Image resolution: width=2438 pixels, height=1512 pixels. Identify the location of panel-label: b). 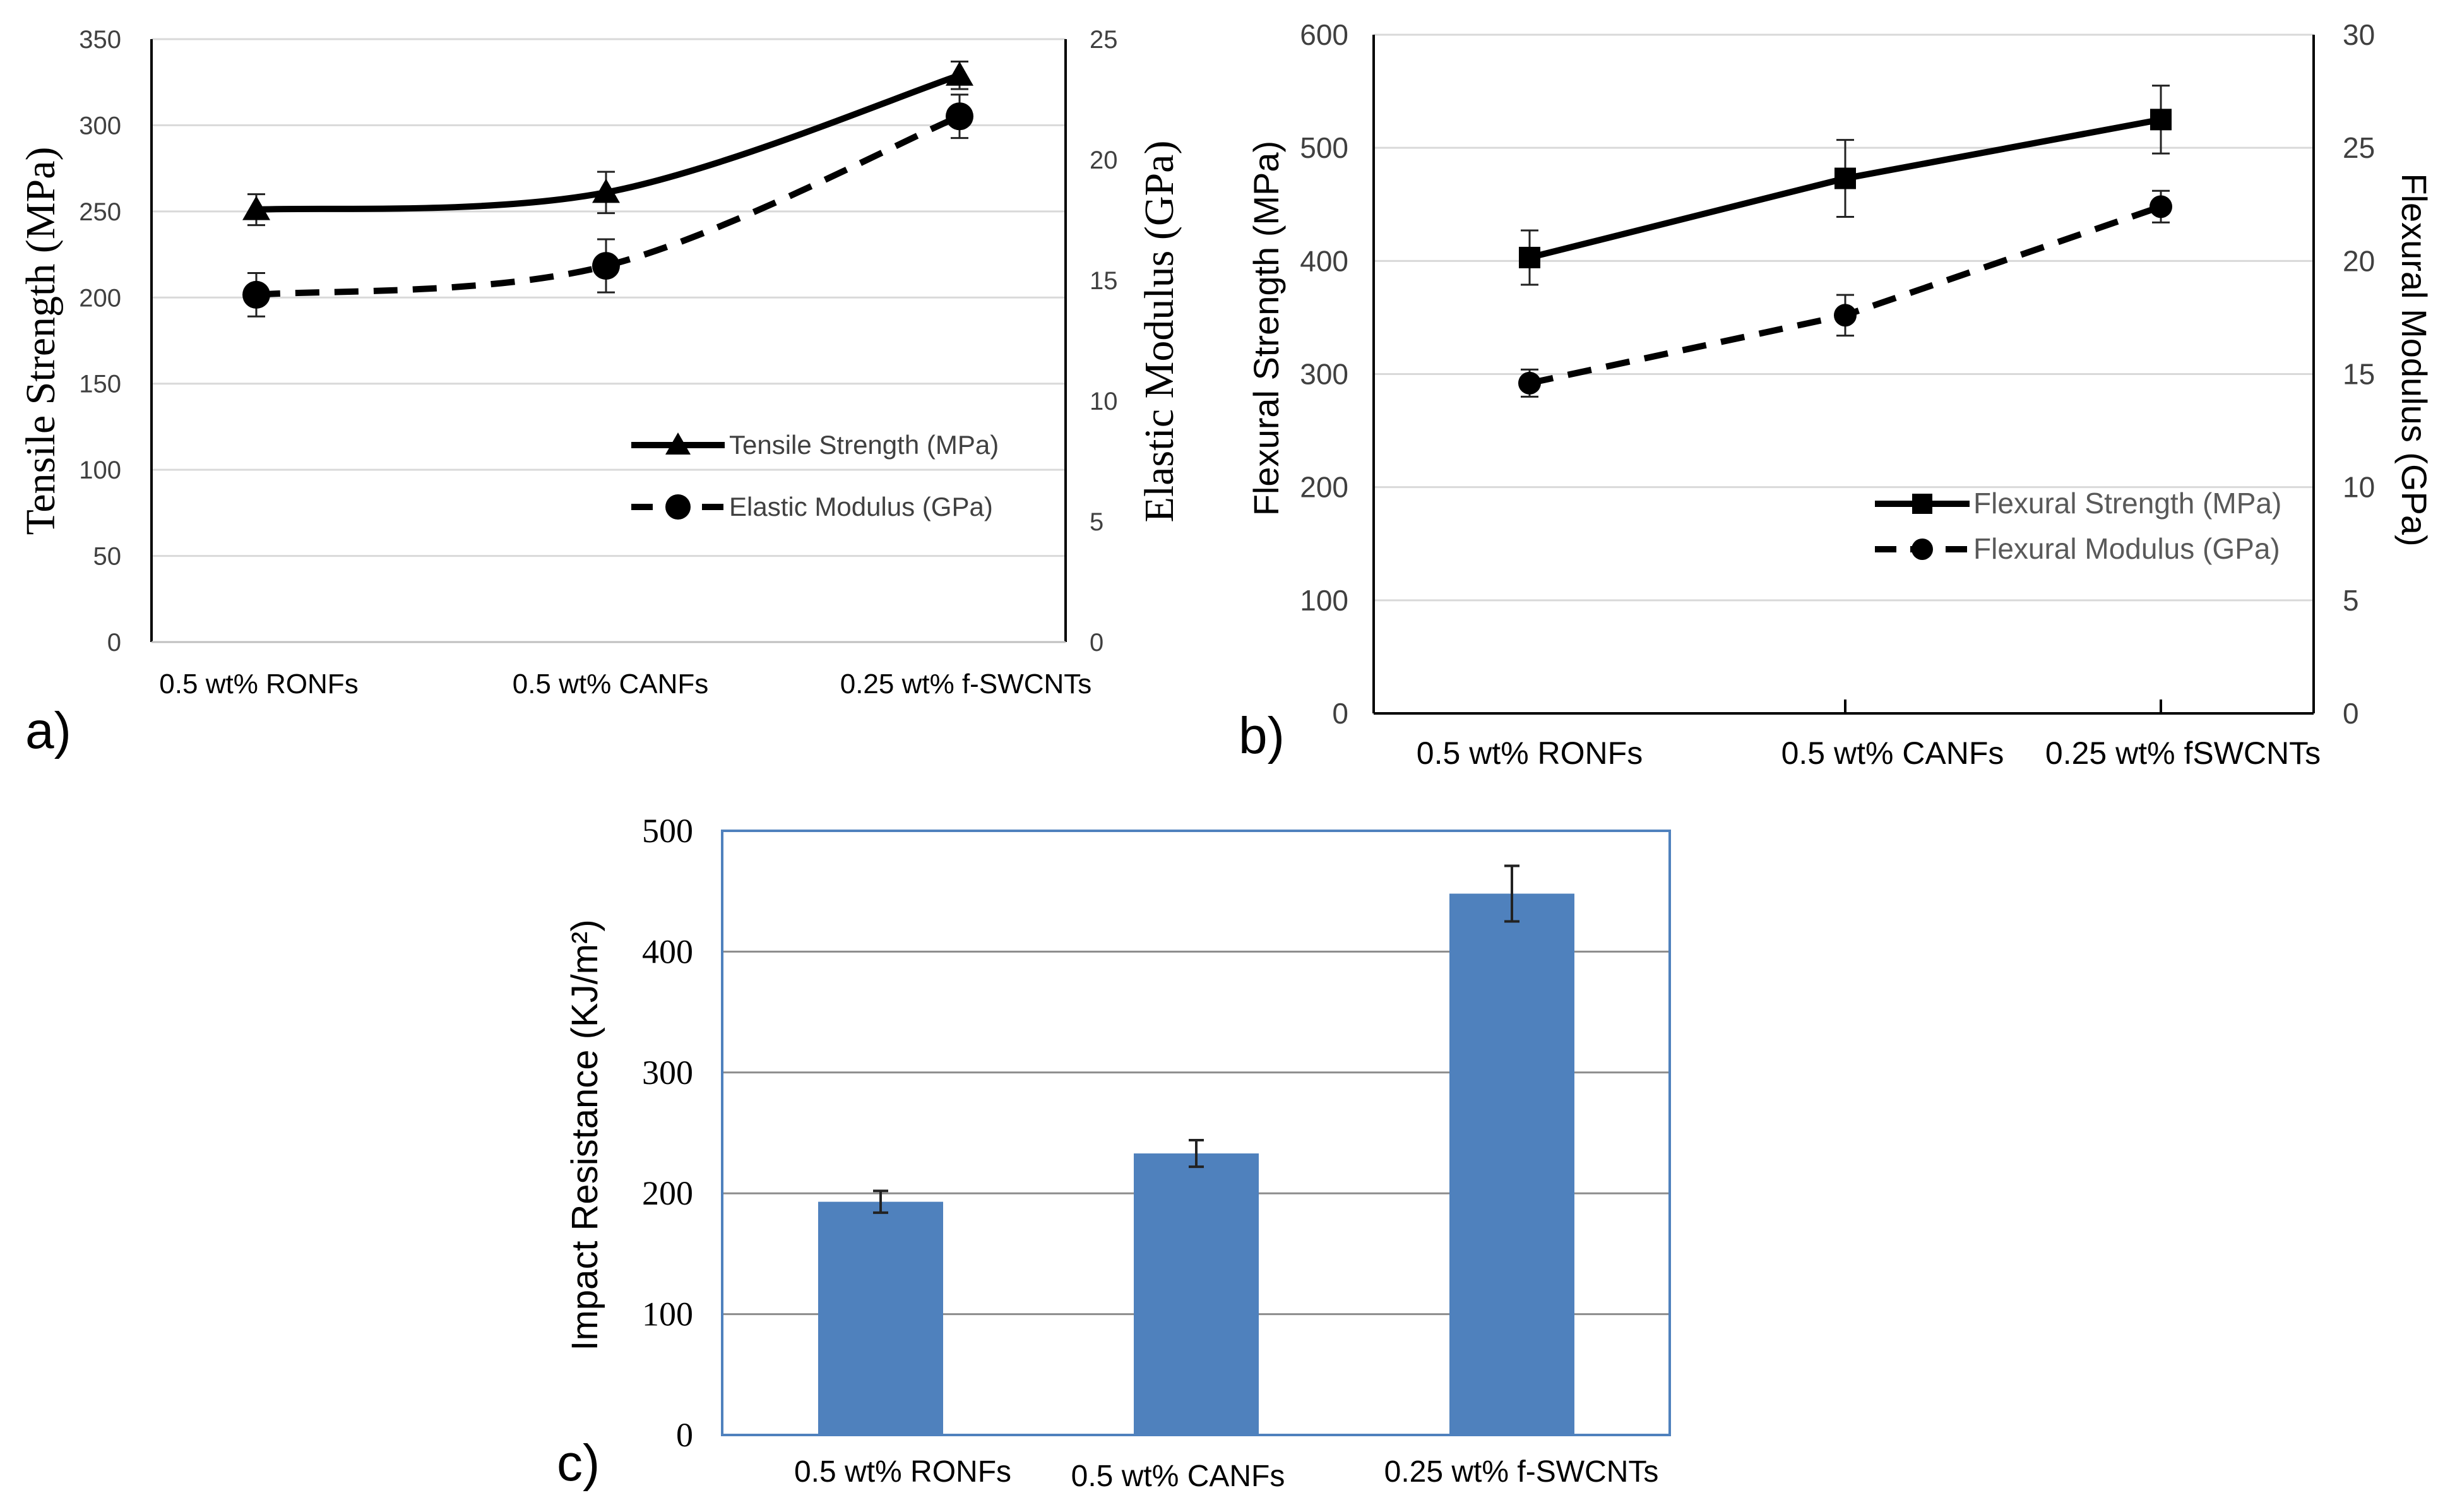
(1262, 736).